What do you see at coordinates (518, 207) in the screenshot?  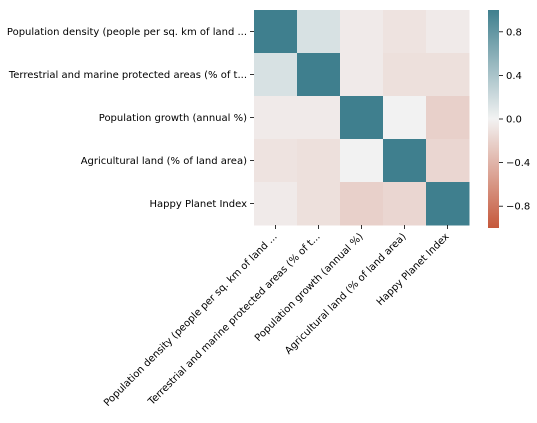 I see `colorbar-tick-label: −0.8` at bounding box center [518, 207].